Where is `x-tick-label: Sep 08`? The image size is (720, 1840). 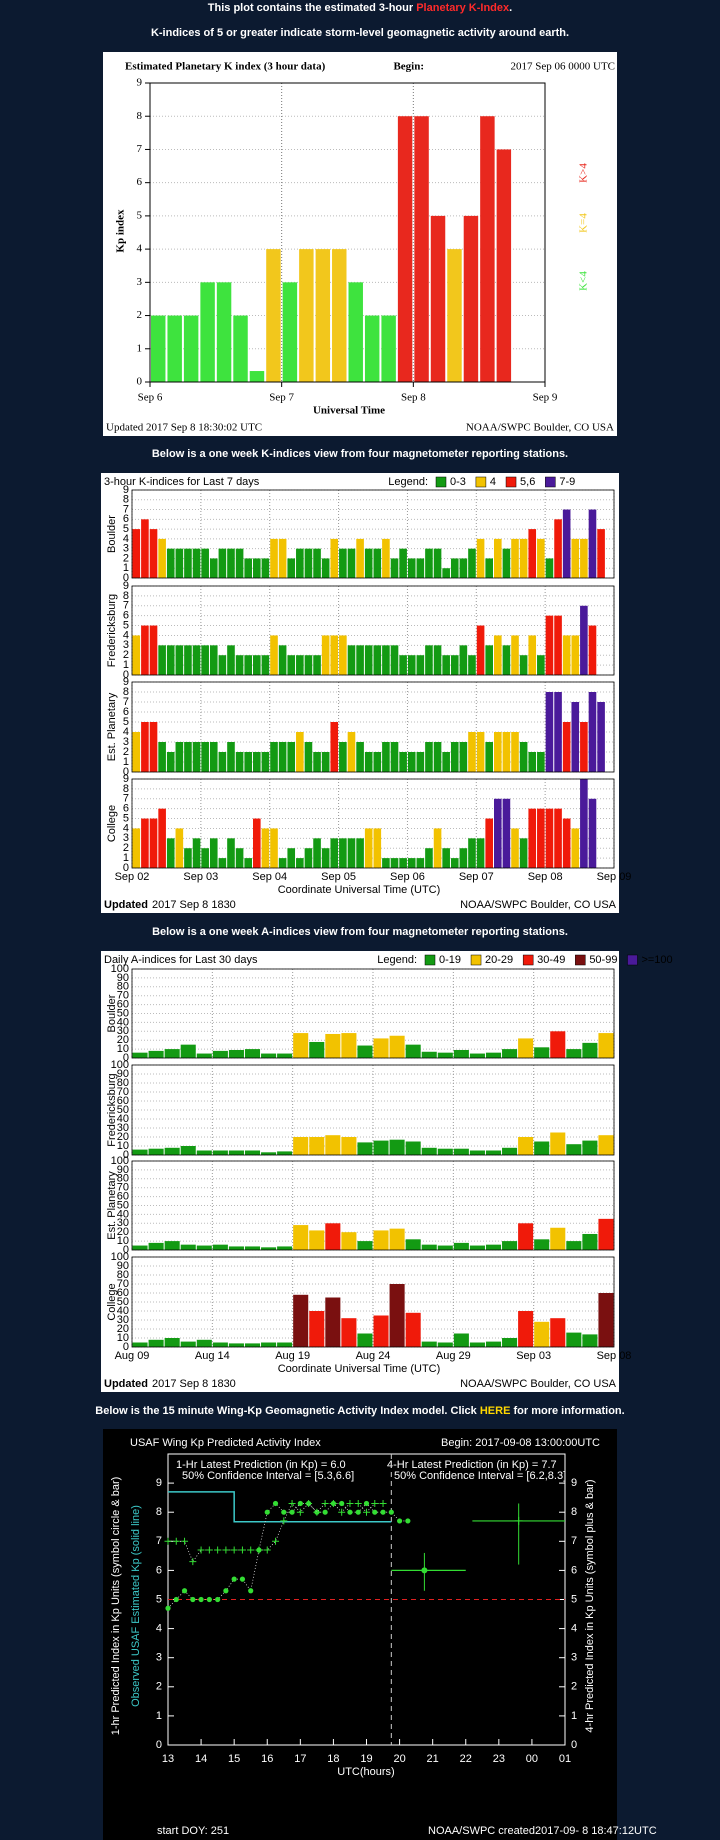 x-tick-label: Sep 08 is located at coordinates (545, 877).